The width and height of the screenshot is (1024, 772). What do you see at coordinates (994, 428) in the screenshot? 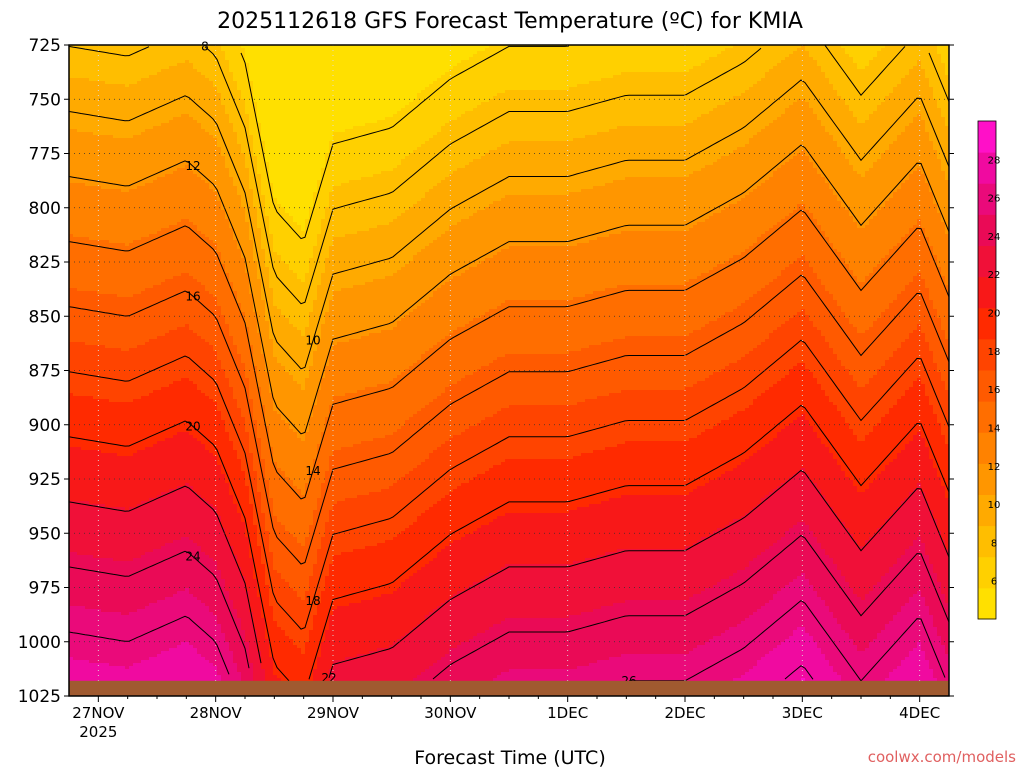
I see `colorbar-tick-label: 14` at bounding box center [994, 428].